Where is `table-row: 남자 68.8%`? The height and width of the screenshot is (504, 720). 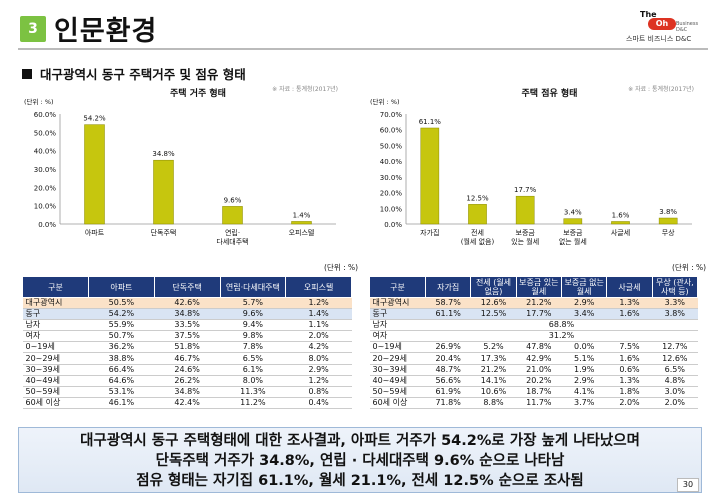 table-row: 남자 68.8% is located at coordinates (533, 325).